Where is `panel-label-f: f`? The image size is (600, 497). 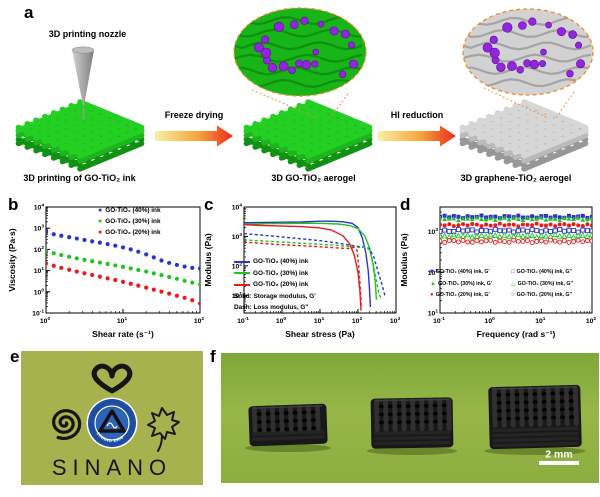 panel-label-f: f is located at coordinates (213, 356).